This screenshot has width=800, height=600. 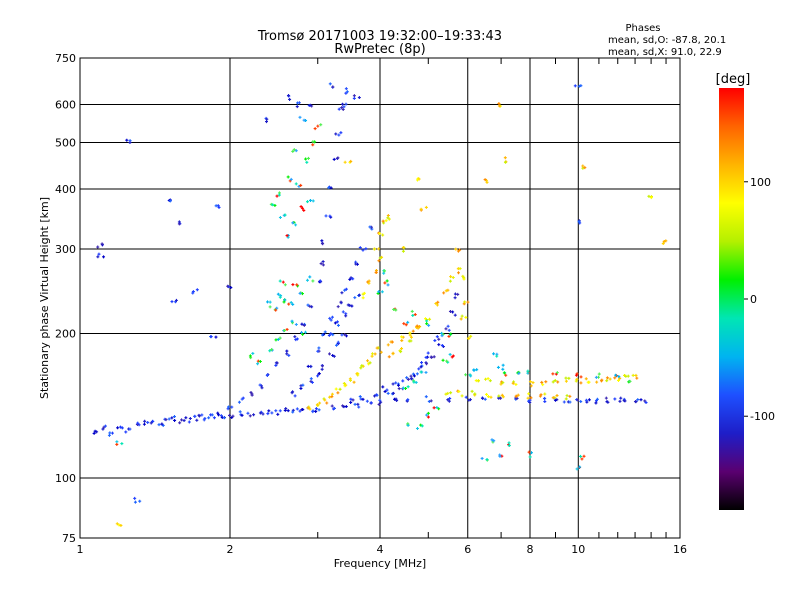 What do you see at coordinates (65, 143) in the screenshot?
I see `y-tick-label: 500` at bounding box center [65, 143].